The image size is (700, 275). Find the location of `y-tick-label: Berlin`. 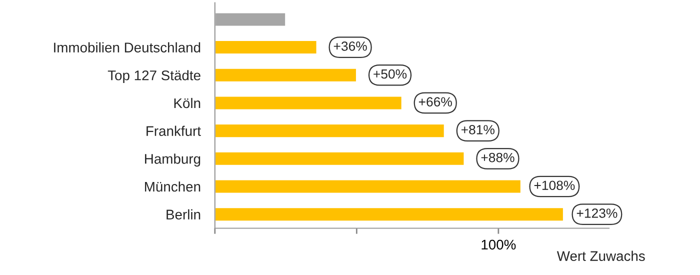

y-tick-label: Berlin is located at coordinates (183, 214).